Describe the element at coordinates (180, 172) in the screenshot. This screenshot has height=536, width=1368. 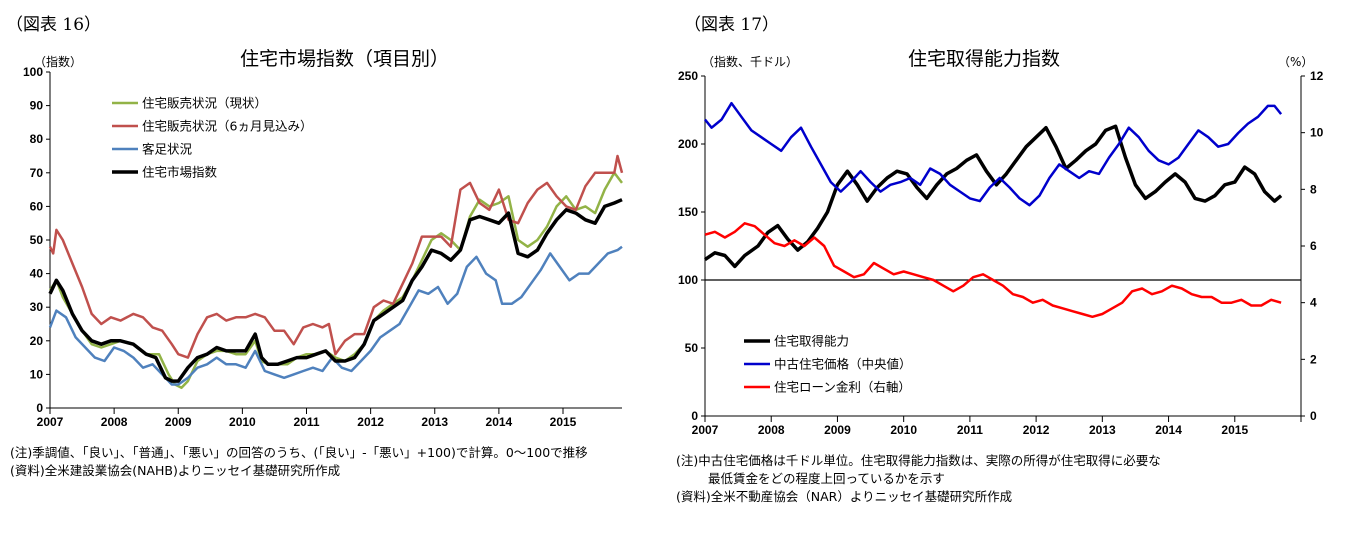
I see `legend-label: 住宅市場指数` at that location.